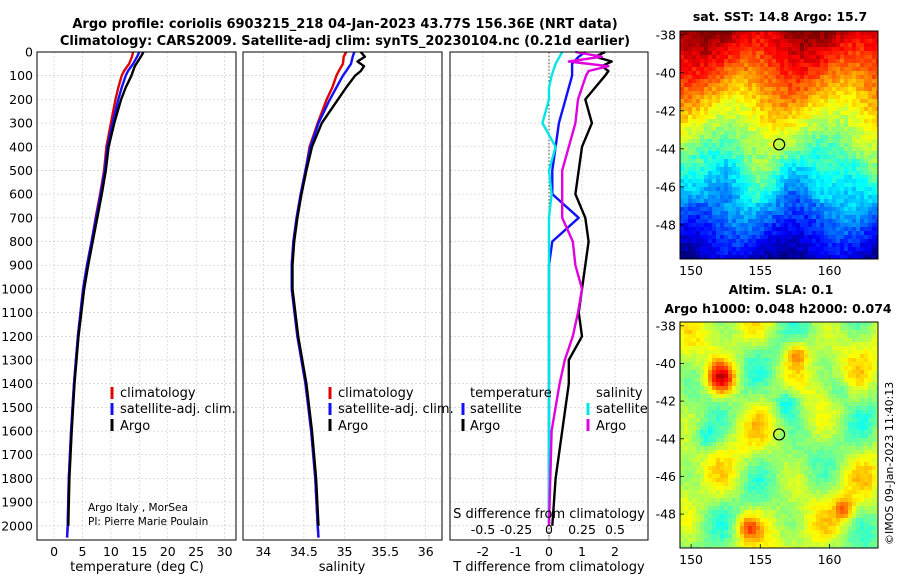 The height and width of the screenshot is (580, 900). I want to click on temperature-tick-label: 0, so click(54, 551).